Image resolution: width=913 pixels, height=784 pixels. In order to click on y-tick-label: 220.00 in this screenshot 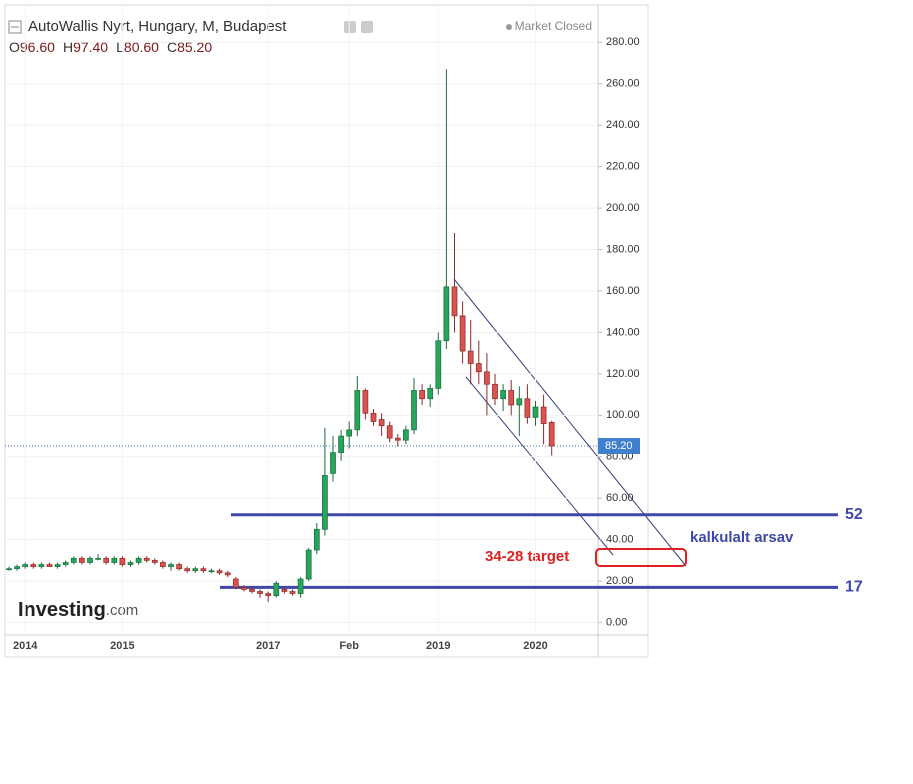, I will do `click(623, 167)`.